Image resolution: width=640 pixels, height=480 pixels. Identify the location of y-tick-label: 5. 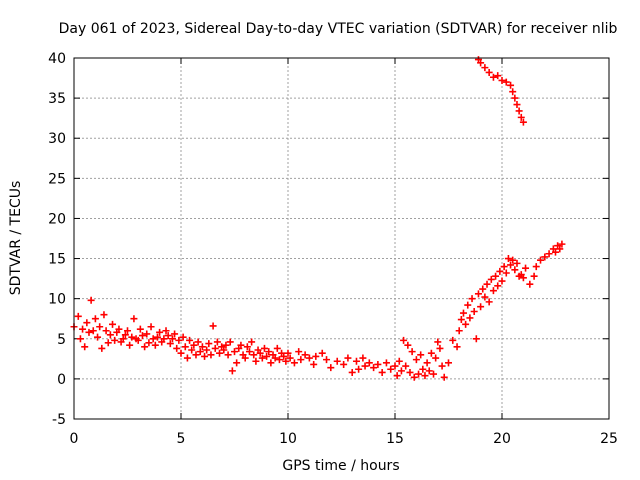
(61, 340).